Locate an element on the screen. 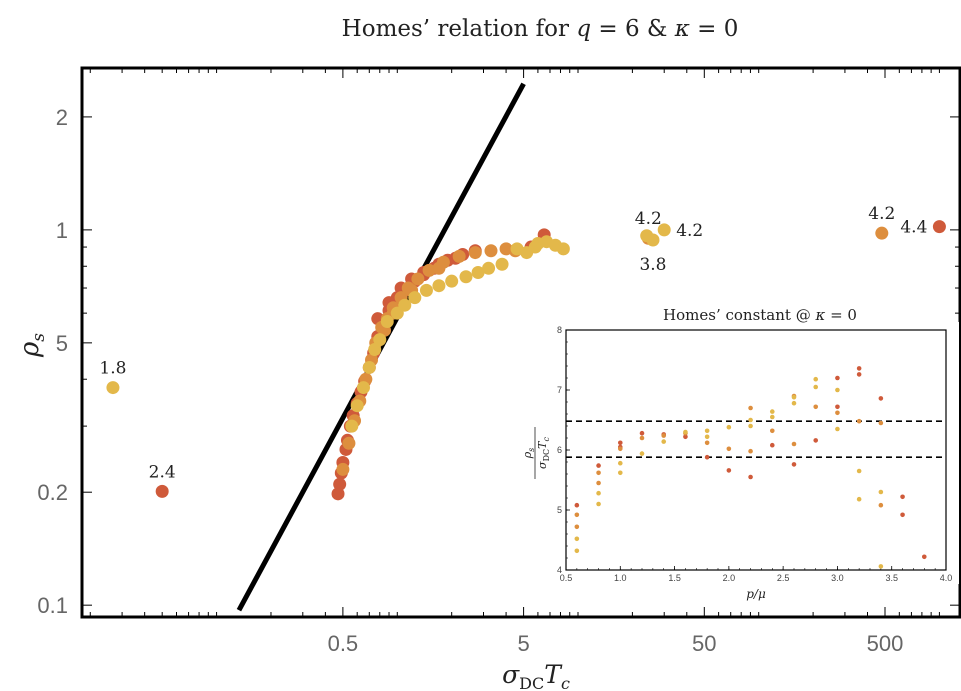 The image size is (961, 691). title-prefix: Homes’ relation for is located at coordinates (459, 29).